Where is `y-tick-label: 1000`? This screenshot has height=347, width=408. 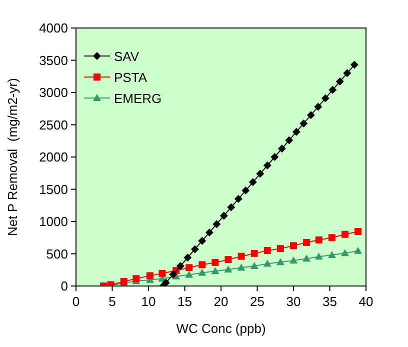
y-tick-label: 1000 is located at coordinates (53, 221).